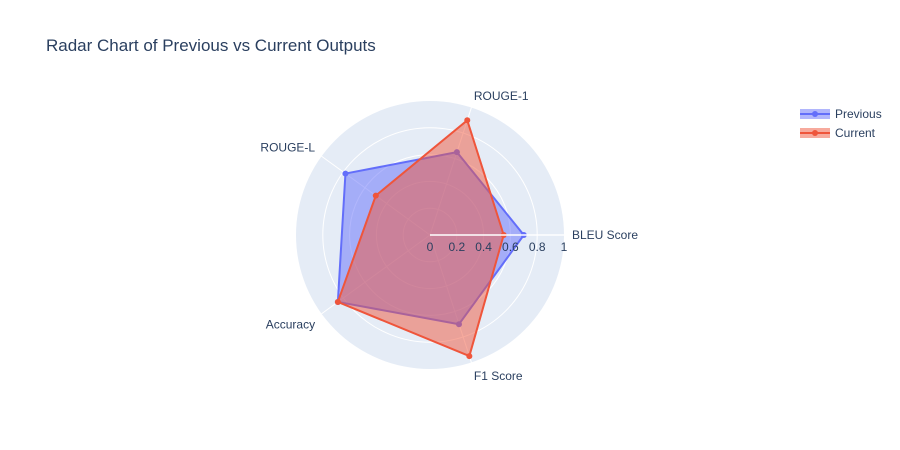 The image size is (900, 450). I want to click on radial-tick-label: 0, so click(430, 247).